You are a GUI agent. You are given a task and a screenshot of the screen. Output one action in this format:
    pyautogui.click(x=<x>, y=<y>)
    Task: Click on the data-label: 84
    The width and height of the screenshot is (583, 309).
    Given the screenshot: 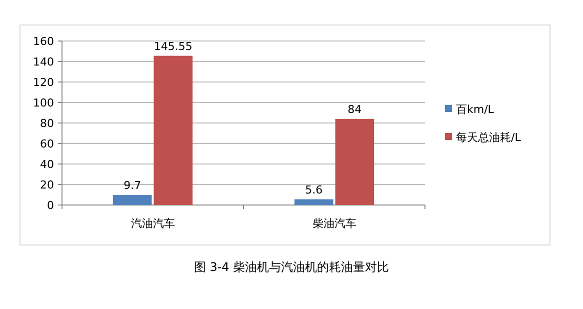 What is the action you would take?
    pyautogui.click(x=355, y=109)
    